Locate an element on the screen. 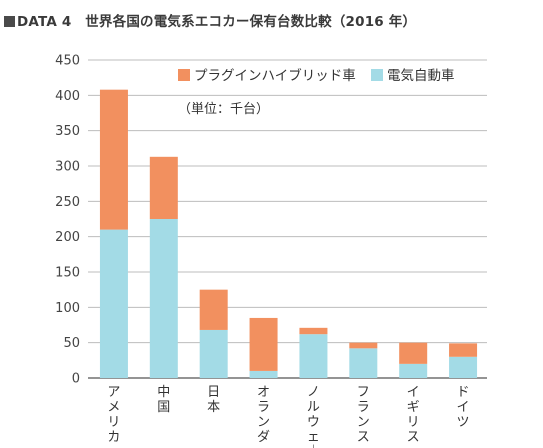  legend: プラグインハイブリッド車 電気自動車 is located at coordinates (316, 75).